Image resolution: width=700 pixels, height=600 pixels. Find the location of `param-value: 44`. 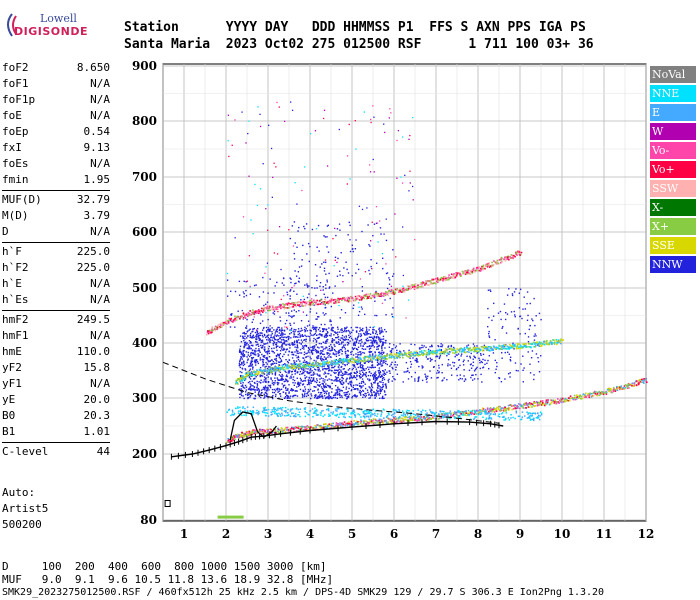

param-value: 44 is located at coordinates (103, 451).